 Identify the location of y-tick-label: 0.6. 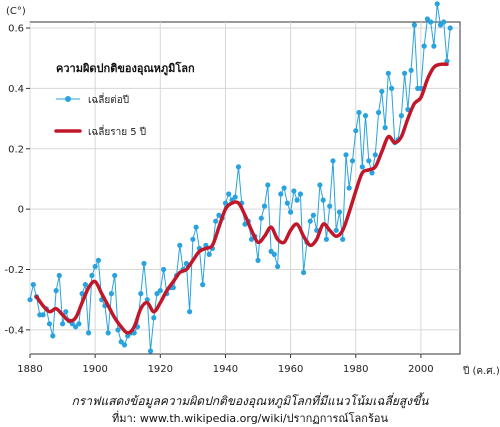
(16, 29).